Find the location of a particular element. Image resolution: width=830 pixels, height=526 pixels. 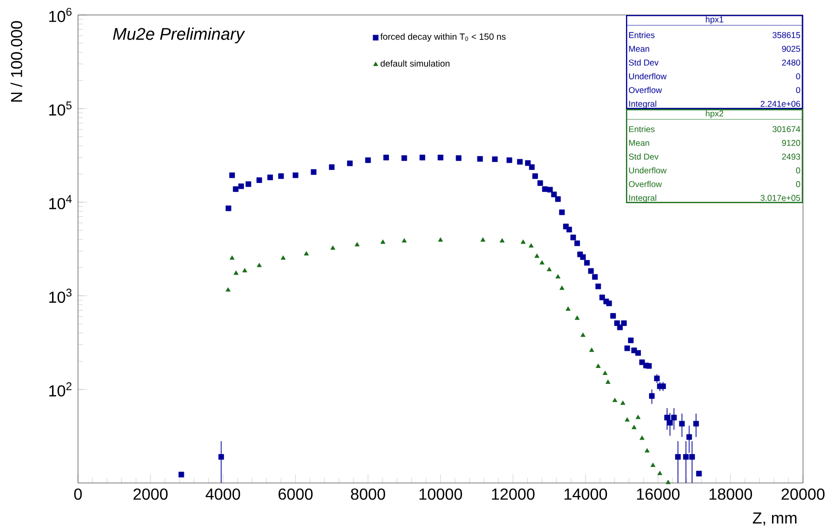

legend-label: default simulation is located at coordinates (415, 63).